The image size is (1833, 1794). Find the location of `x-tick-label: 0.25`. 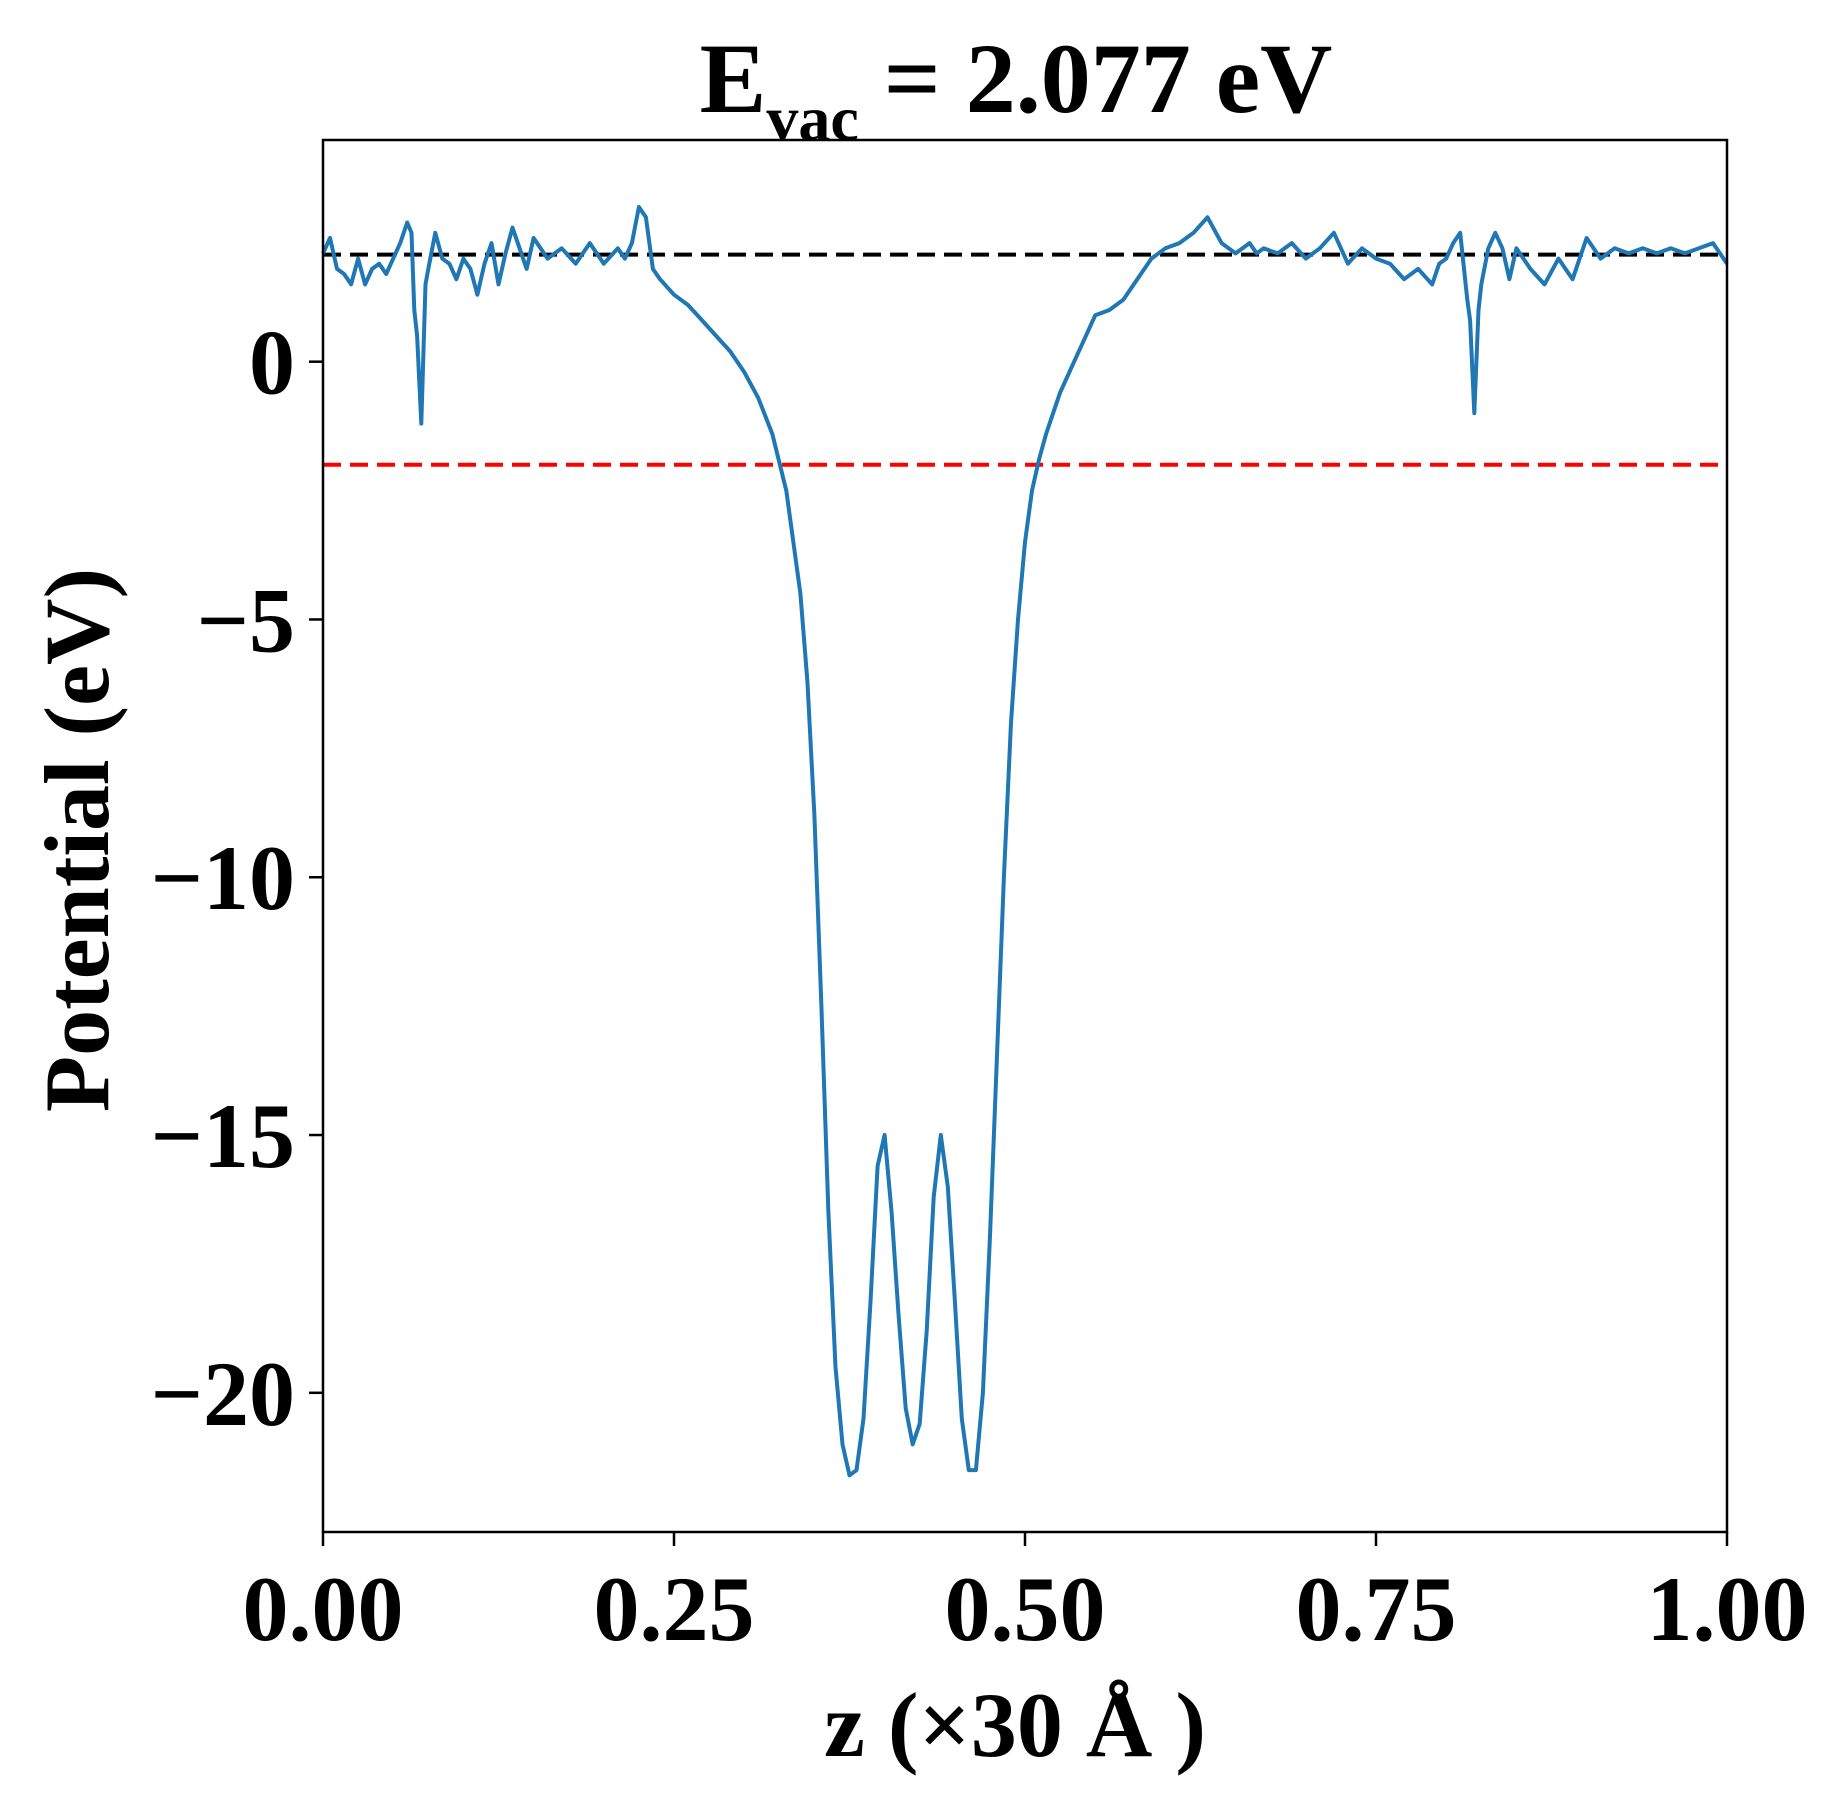

x-tick-label: 0.25 is located at coordinates (674, 1609).